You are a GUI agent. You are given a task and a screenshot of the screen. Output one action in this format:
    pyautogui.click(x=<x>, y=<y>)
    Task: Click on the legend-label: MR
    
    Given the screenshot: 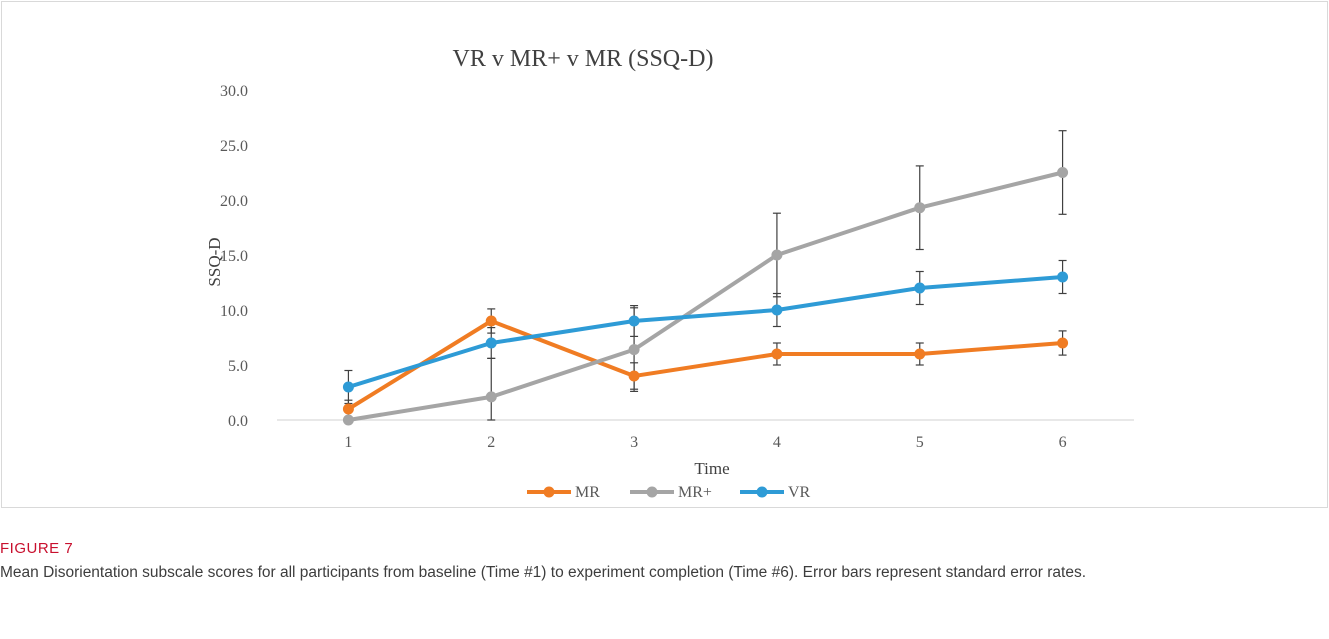 What is the action you would take?
    pyautogui.click(x=587, y=492)
    